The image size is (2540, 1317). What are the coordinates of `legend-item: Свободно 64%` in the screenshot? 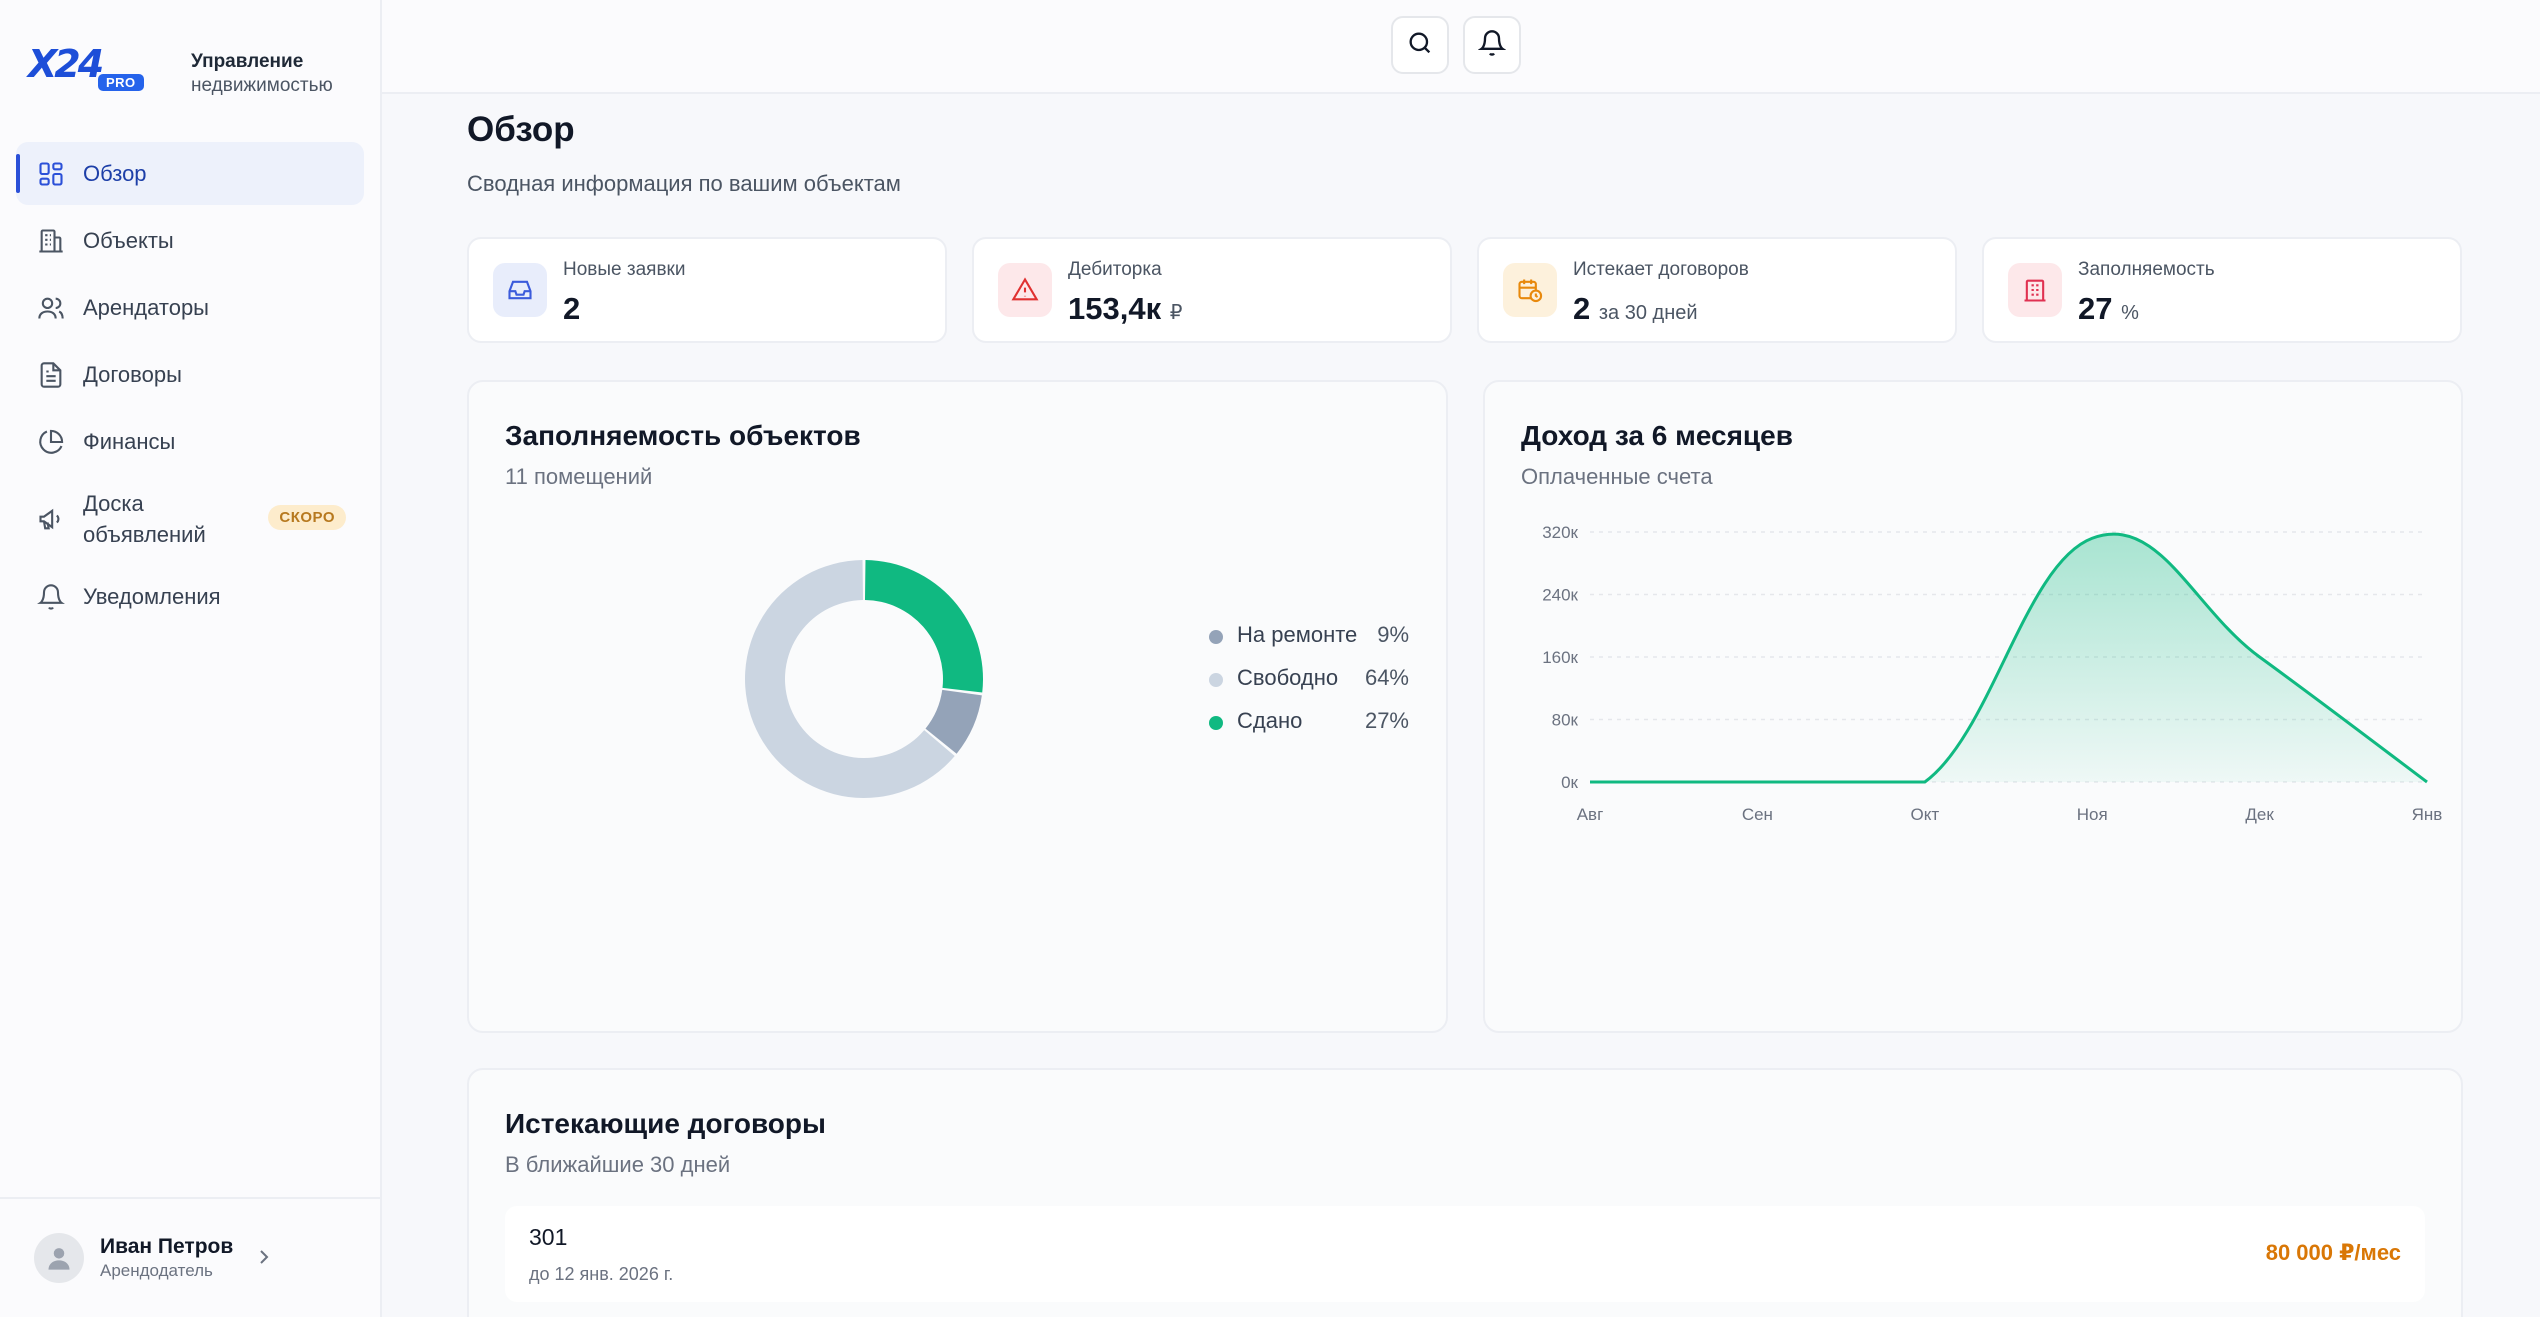 It's located at (1309, 686).